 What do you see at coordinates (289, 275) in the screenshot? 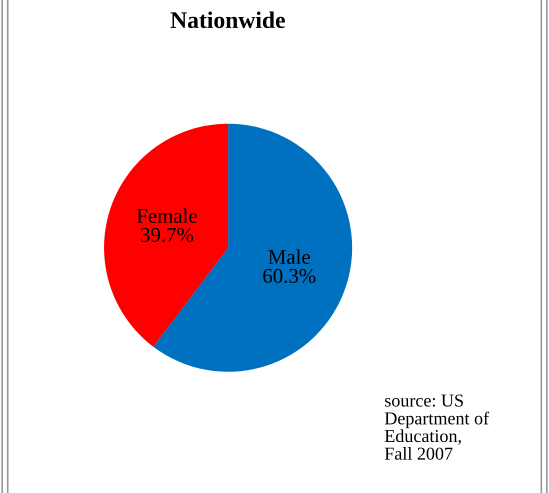
I see `data-label: 60.3%` at bounding box center [289, 275].